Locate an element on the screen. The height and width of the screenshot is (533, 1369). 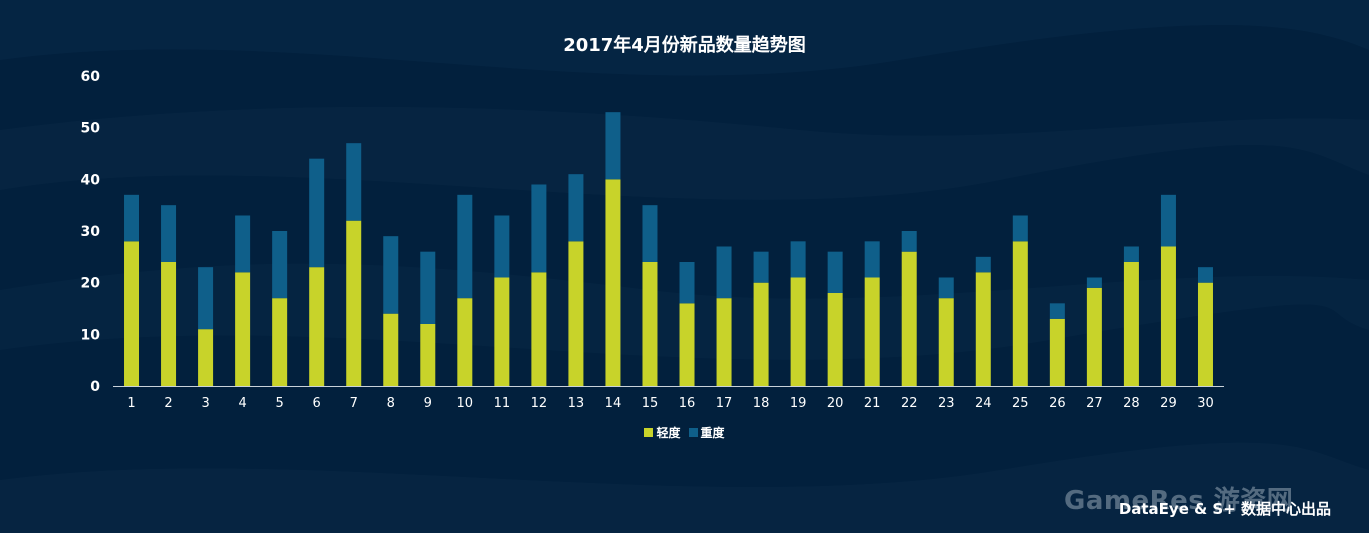
x-tick-label: 28 is located at coordinates (1131, 403).